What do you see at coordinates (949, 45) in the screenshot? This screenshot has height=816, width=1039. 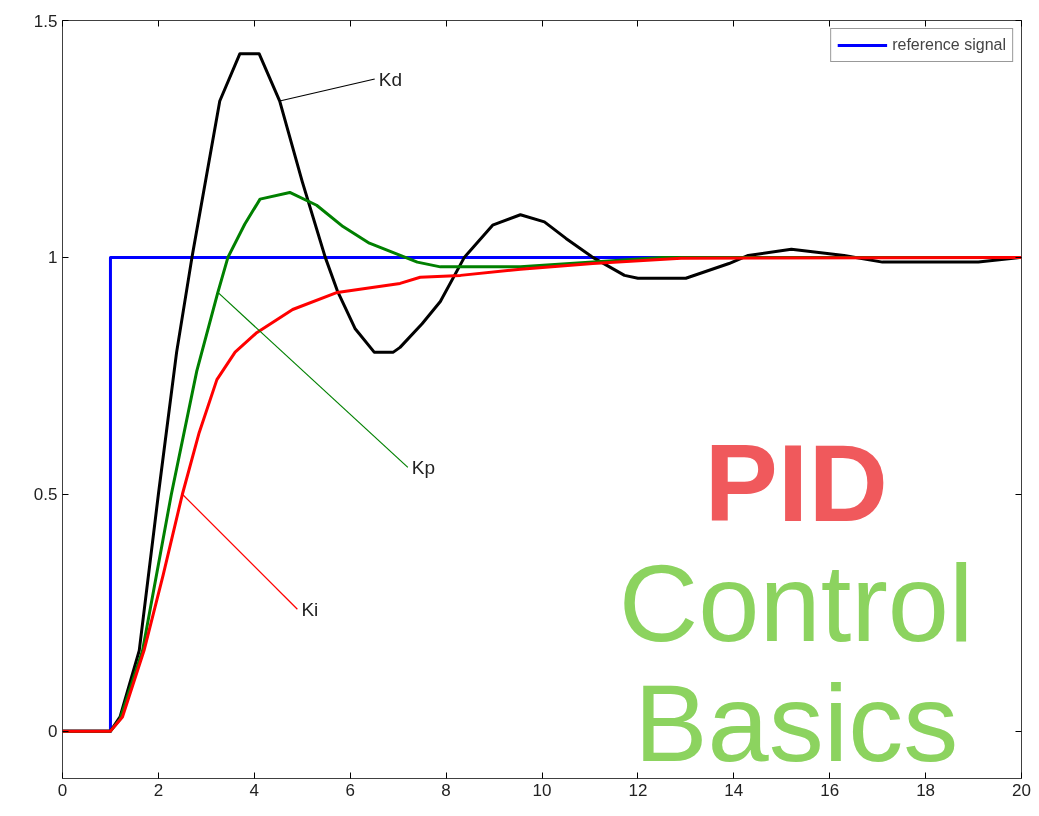 I see `legend-label: reference signal` at bounding box center [949, 45].